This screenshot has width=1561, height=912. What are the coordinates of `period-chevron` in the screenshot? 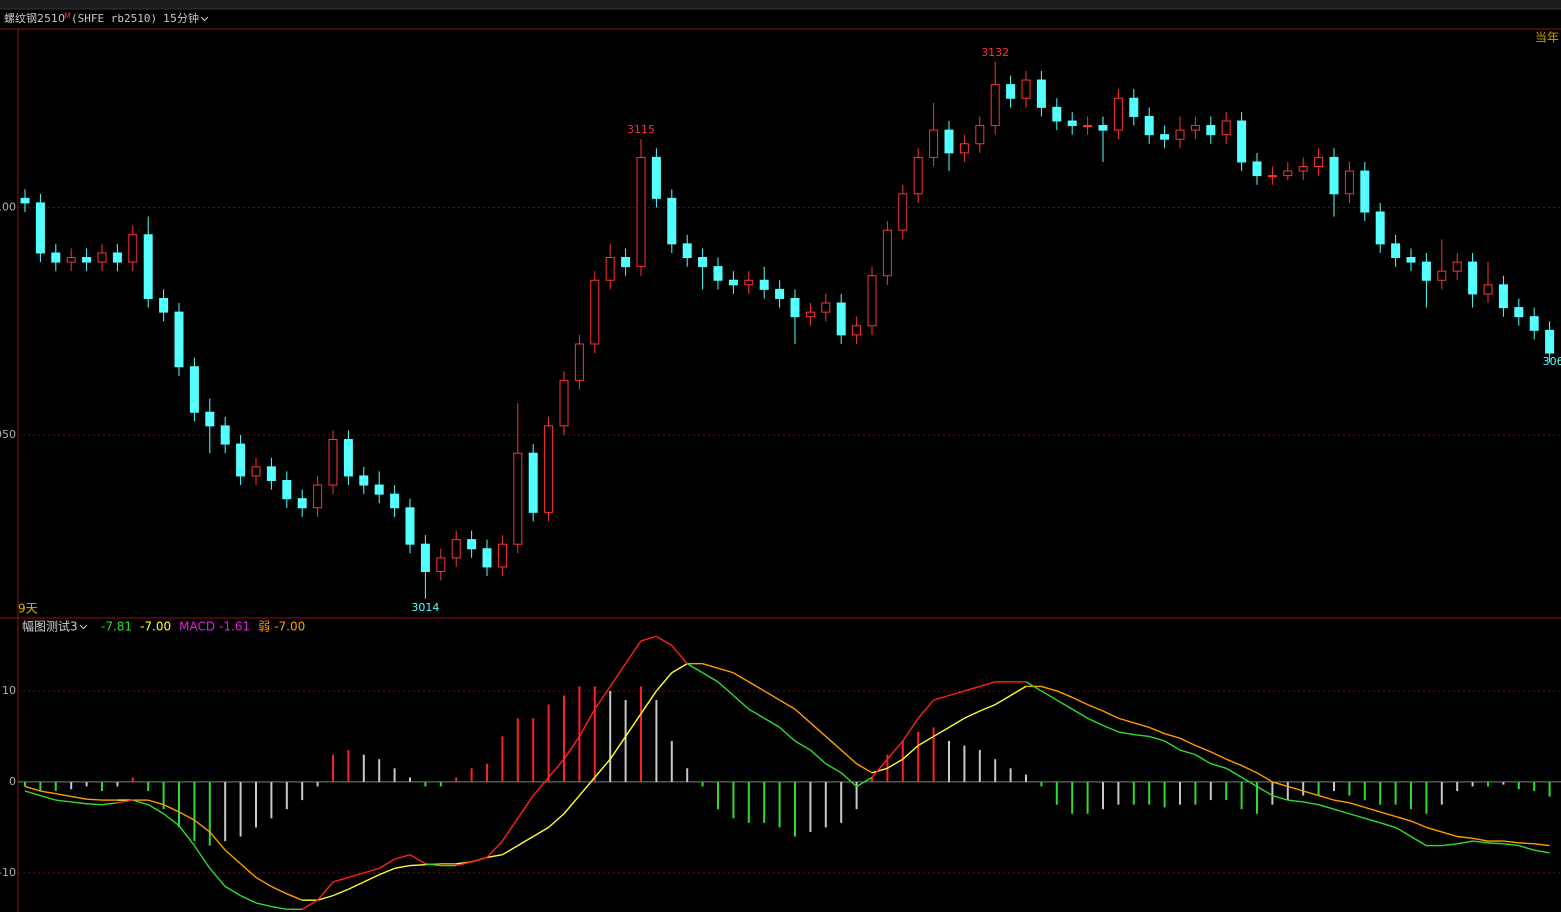 It's located at (204, 19).